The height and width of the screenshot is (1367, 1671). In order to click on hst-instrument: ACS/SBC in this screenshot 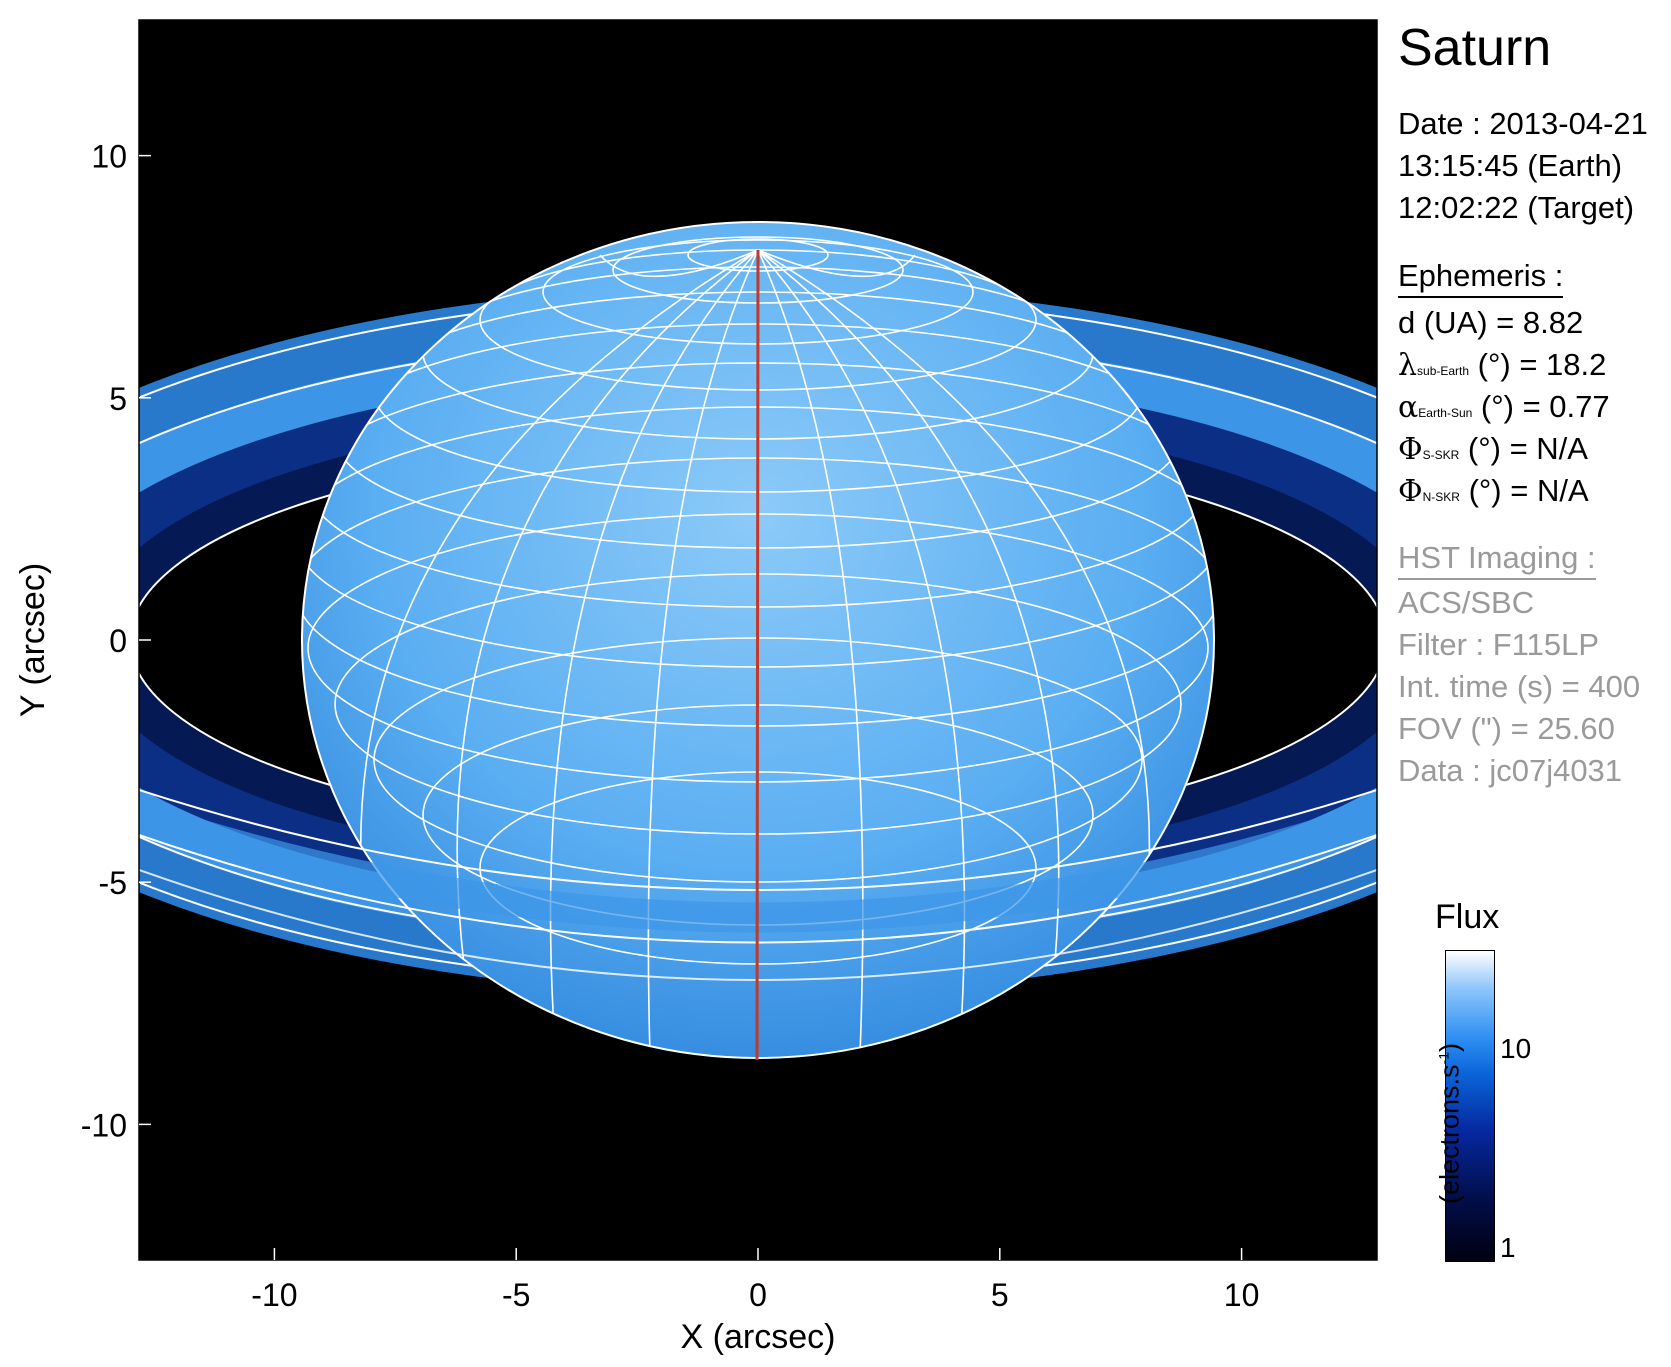, I will do `click(1466, 602)`.